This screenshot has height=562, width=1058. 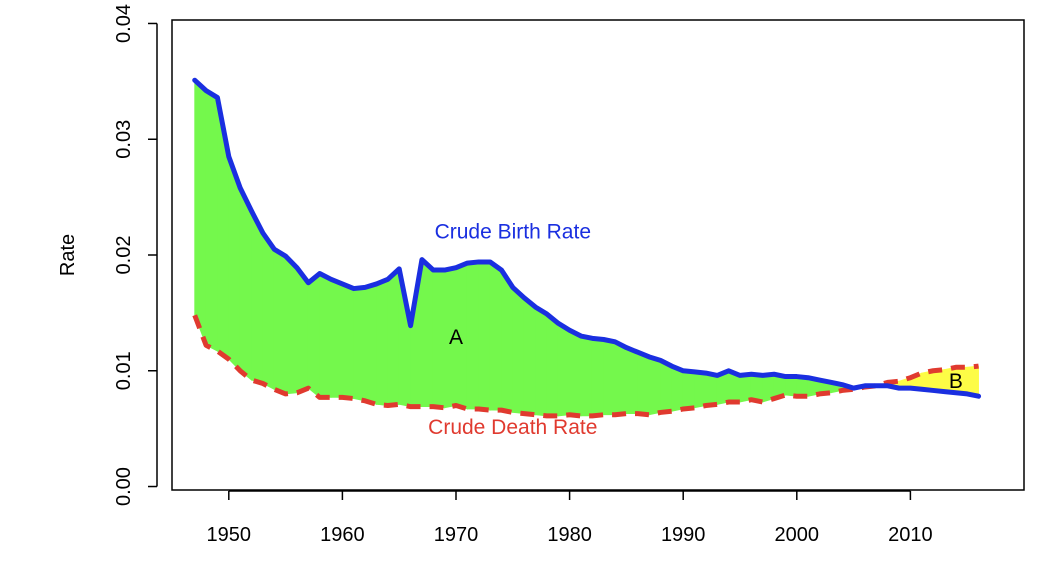 What do you see at coordinates (910, 535) in the screenshot?
I see `x-tick-label: 2010` at bounding box center [910, 535].